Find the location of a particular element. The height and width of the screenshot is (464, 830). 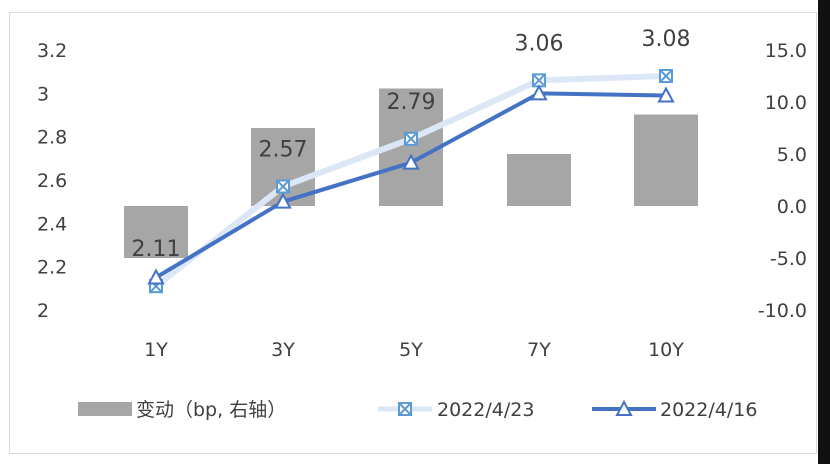

data-label-3Y: 2.57 is located at coordinates (283, 150).